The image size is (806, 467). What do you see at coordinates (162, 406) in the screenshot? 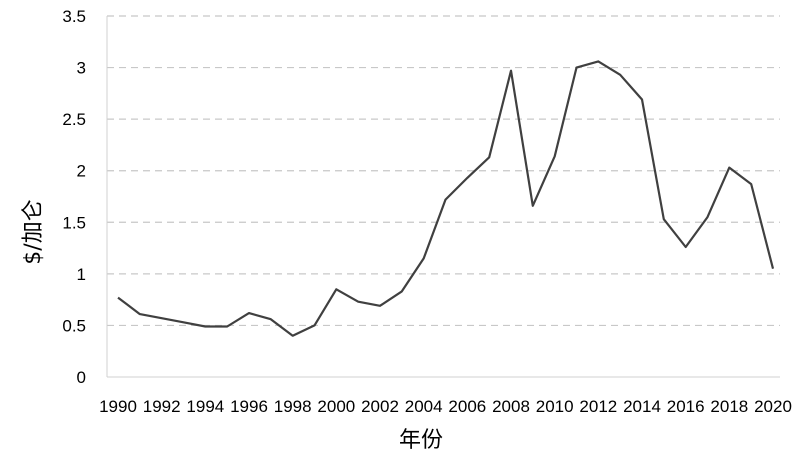
I see `x-tick-label: 1992` at bounding box center [162, 406].